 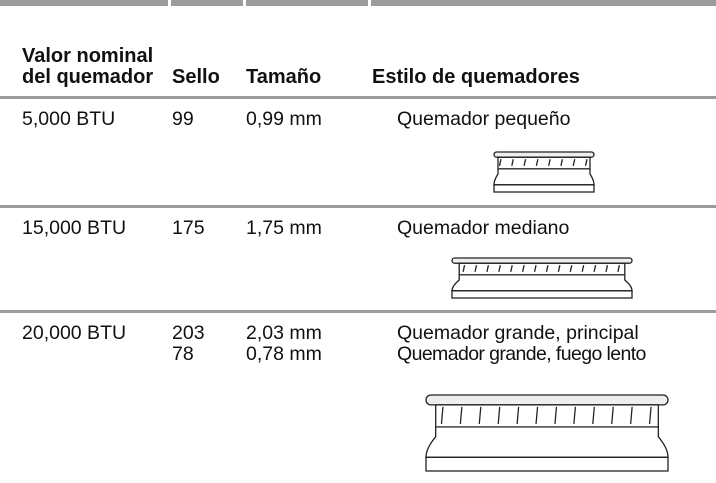 I want to click on cell-line: 99, so click(x=183, y=119).